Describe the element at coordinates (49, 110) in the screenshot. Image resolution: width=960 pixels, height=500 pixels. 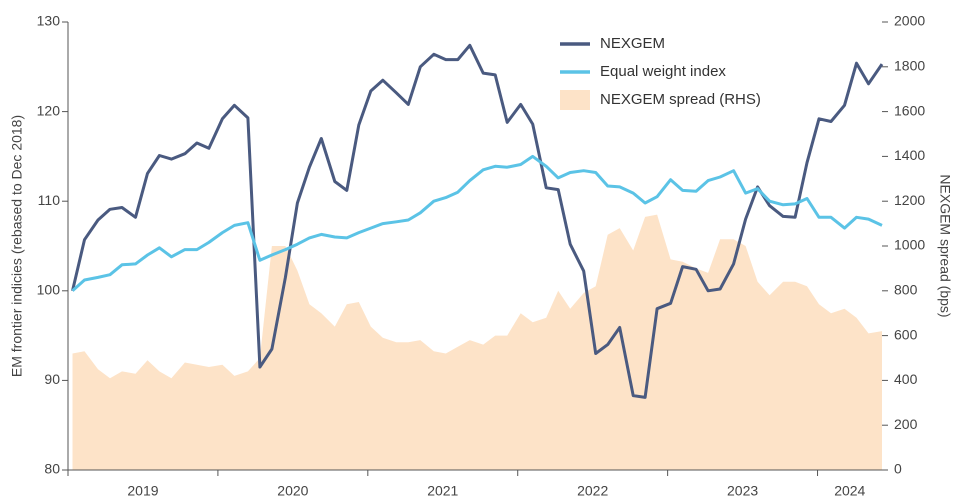
I see `y-tick-label: 120` at that location.